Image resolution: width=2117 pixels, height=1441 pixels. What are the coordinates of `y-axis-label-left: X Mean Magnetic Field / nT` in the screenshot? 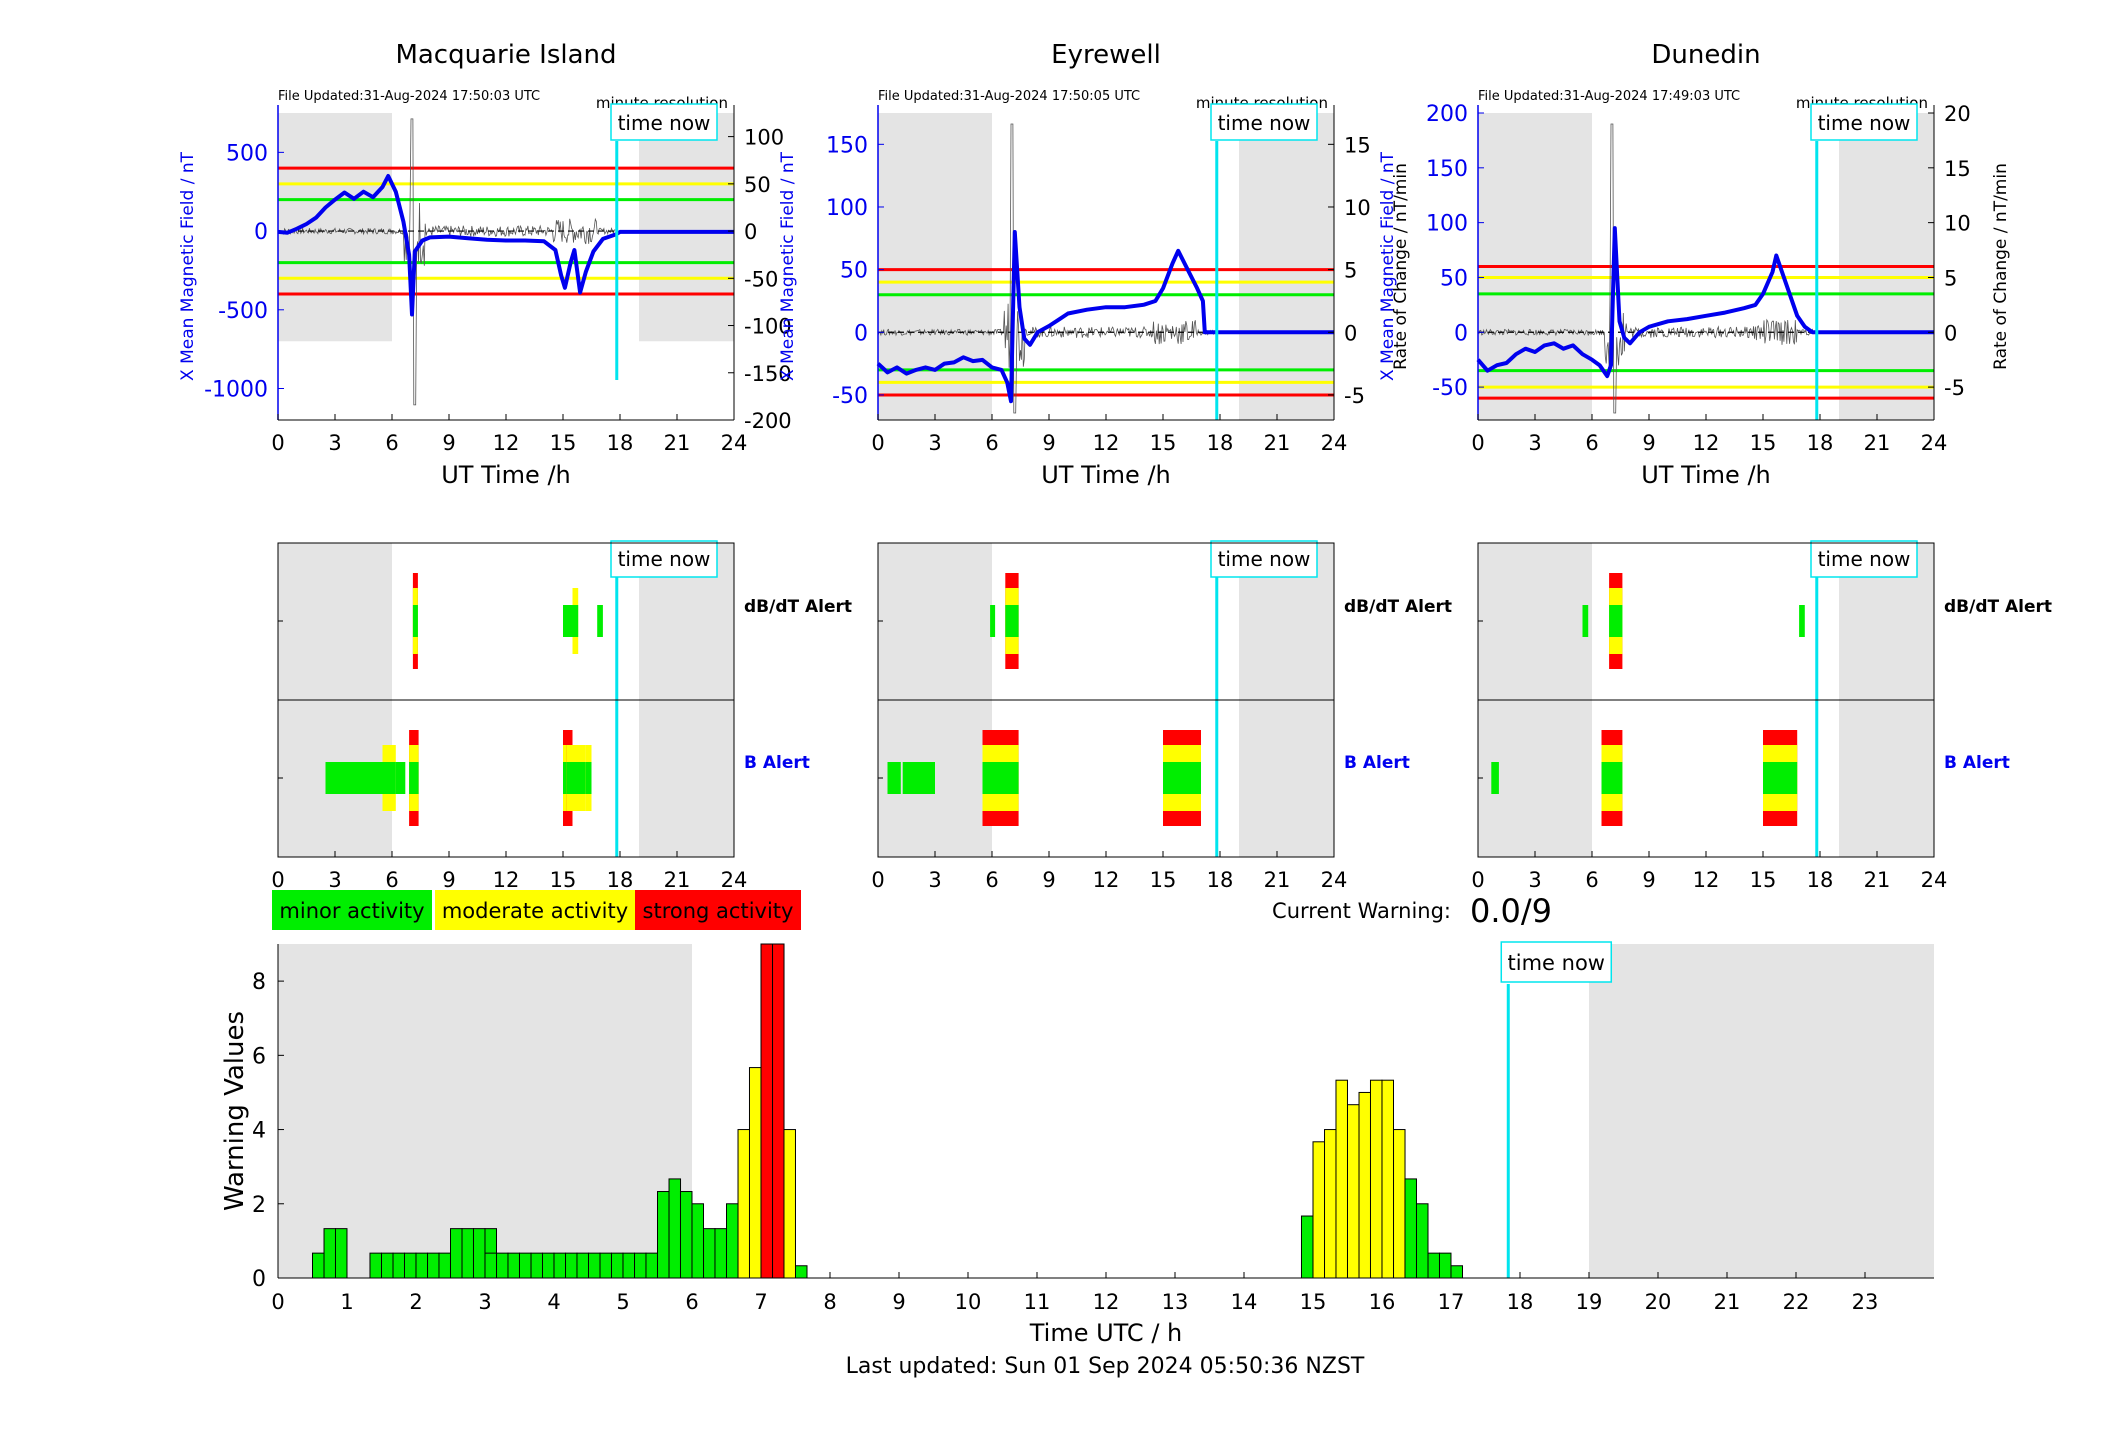 It's located at (788, 266).